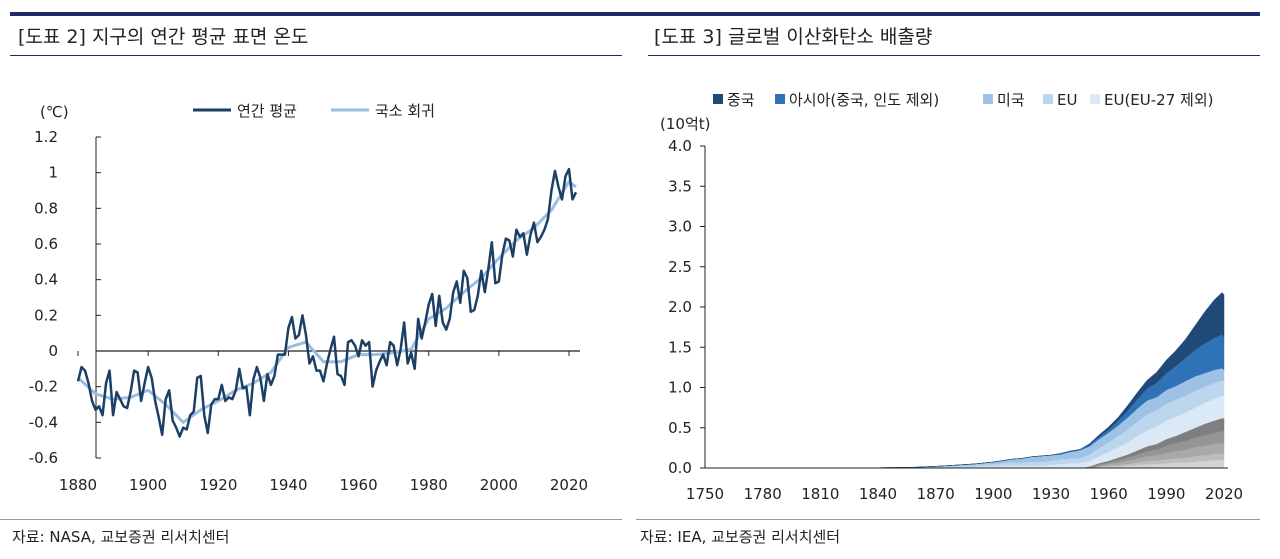  What do you see at coordinates (218, 485) in the screenshot?
I see `left-x-tick-label: 1920` at bounding box center [218, 485].